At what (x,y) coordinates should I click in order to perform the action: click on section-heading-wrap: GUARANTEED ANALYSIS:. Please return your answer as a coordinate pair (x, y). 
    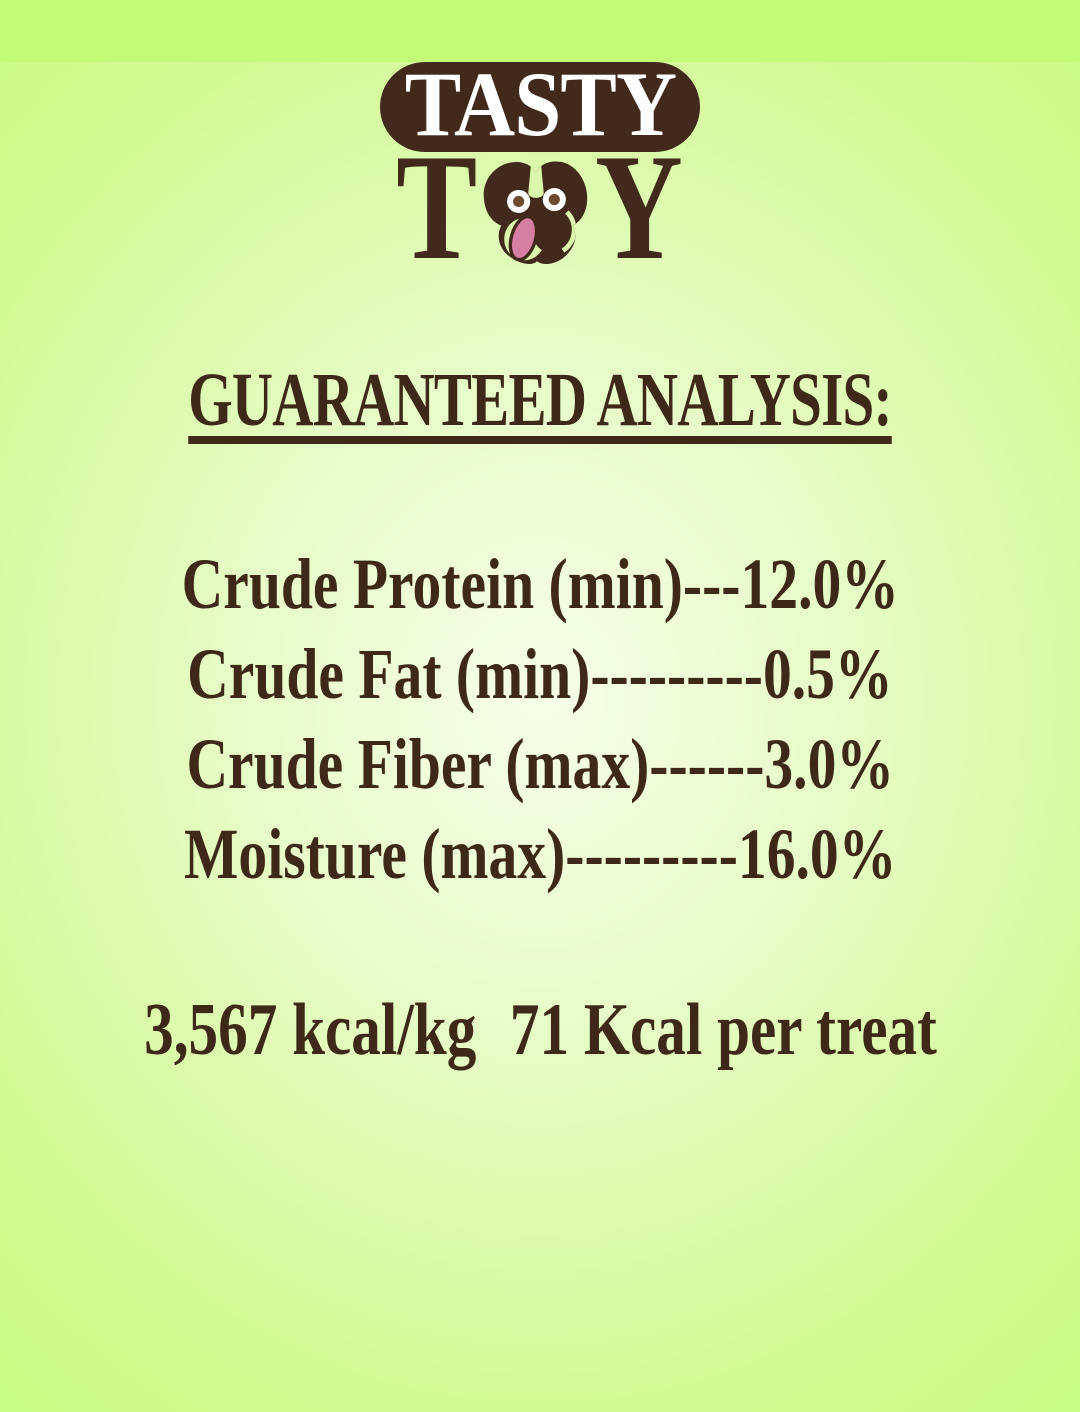
    Looking at the image, I should click on (540, 403).